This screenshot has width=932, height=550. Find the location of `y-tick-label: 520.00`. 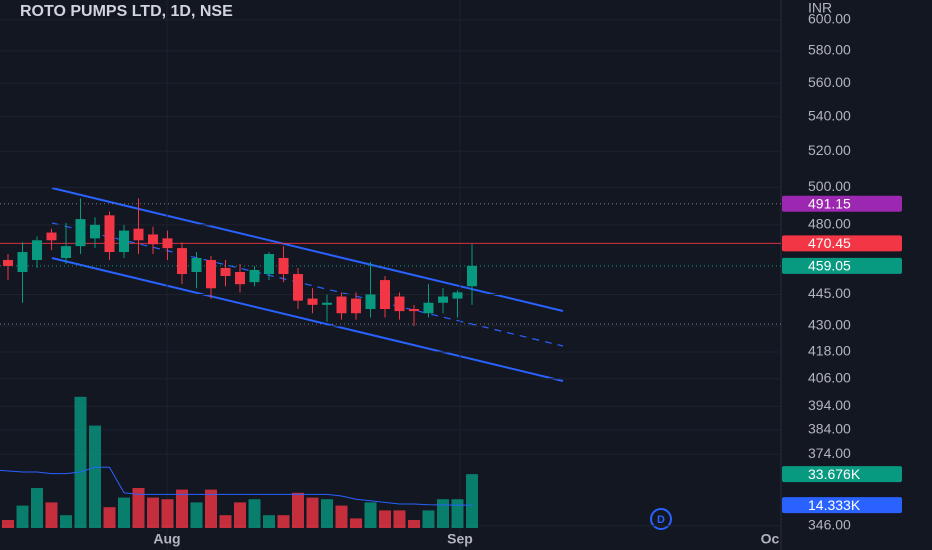

y-tick-label: 520.00 is located at coordinates (829, 150).